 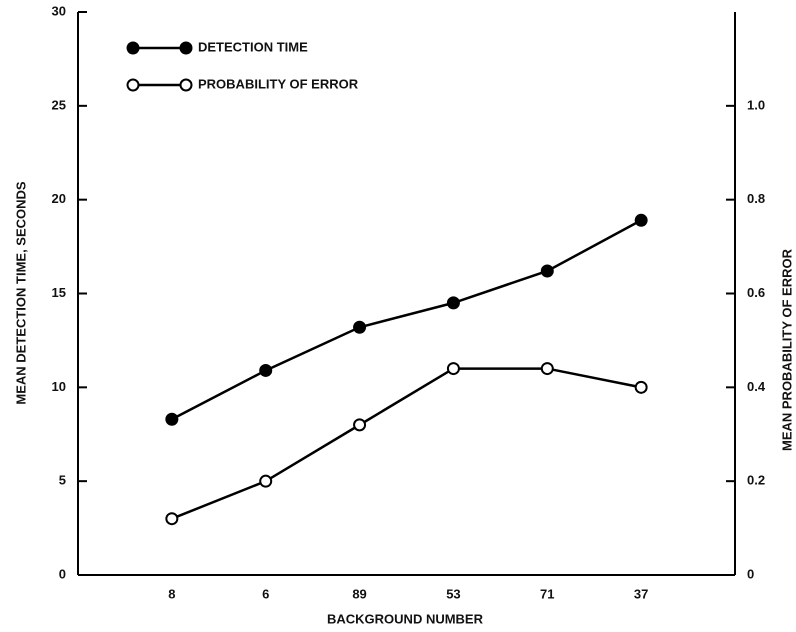 I want to click on legend-label: PROBABILITY OF ERROR, so click(x=278, y=83).